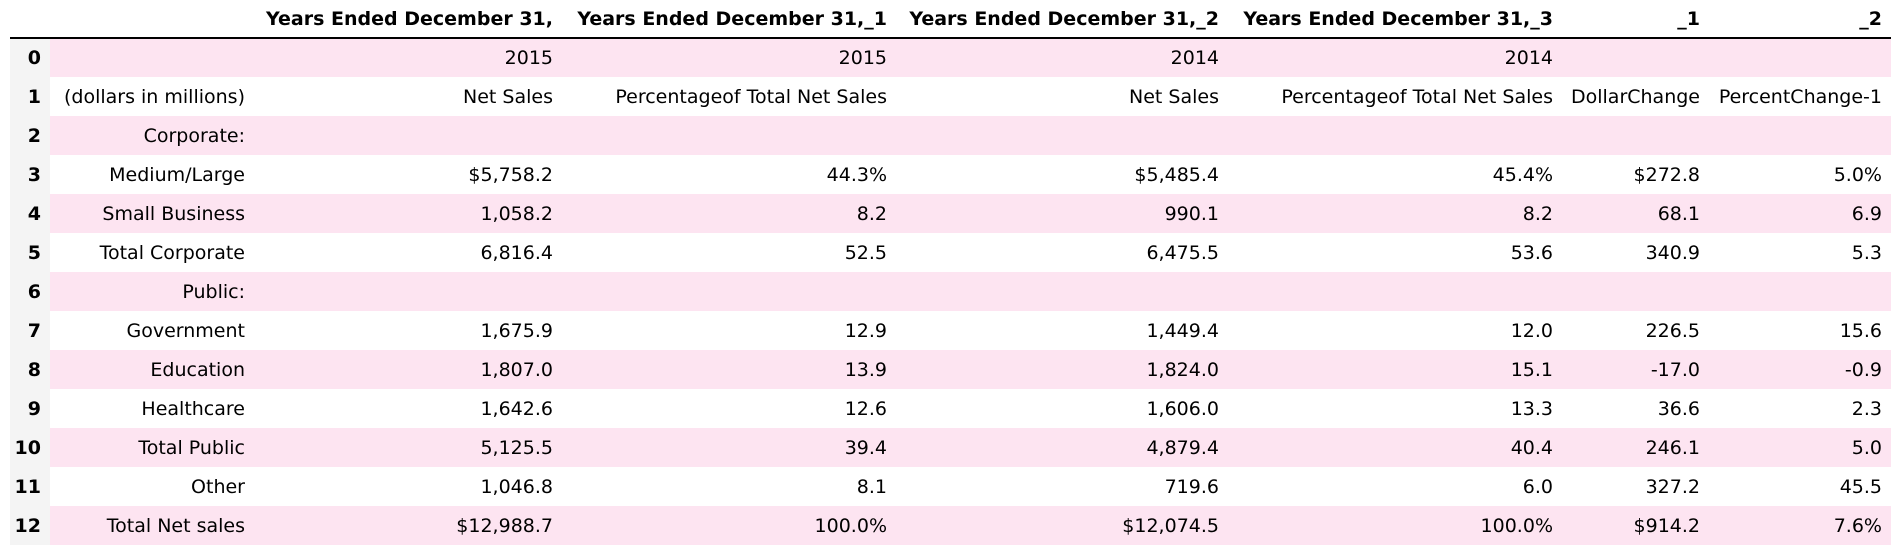 This screenshot has width=1898, height=545. I want to click on table-cell: 39.4, so click(729, 447).